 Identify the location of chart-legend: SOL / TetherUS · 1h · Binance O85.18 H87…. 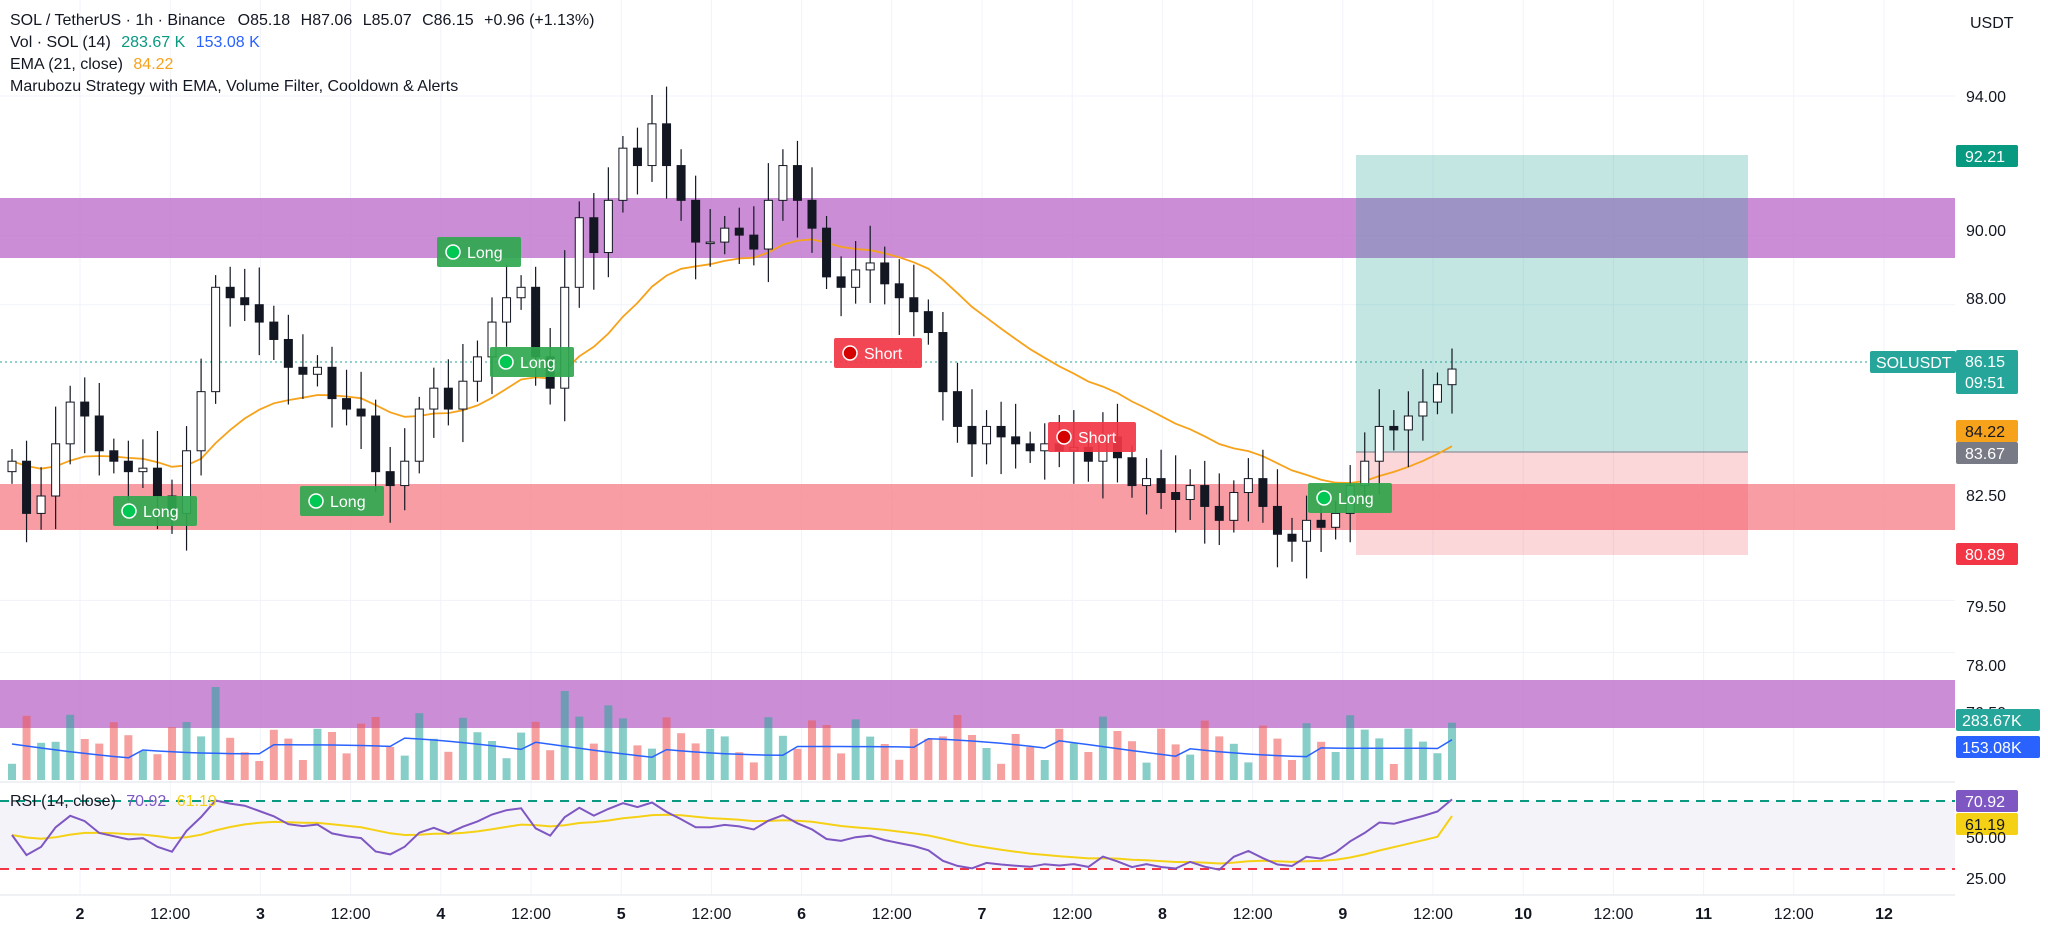
(302, 54).